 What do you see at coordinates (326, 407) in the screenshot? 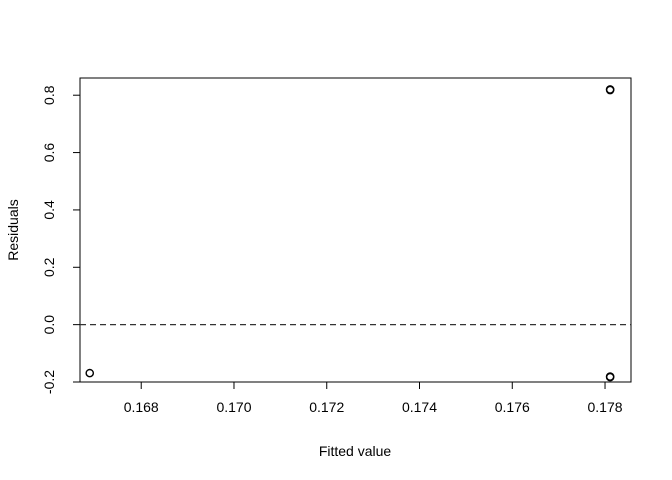
I see `x-tick-label: 0.172` at bounding box center [326, 407].